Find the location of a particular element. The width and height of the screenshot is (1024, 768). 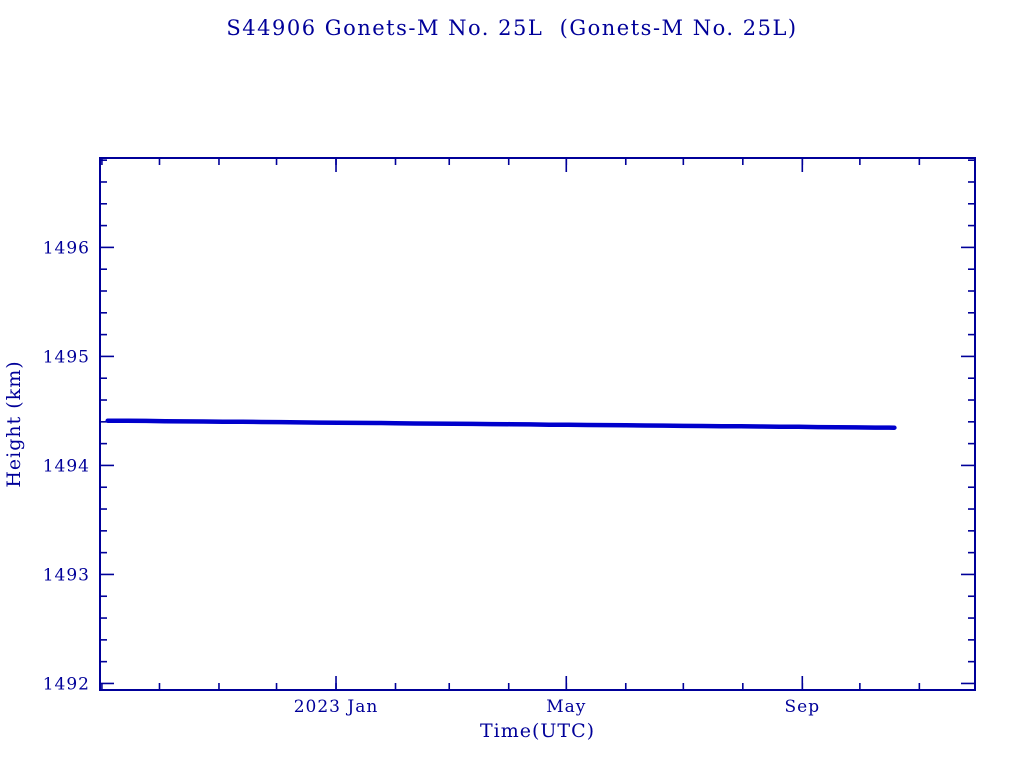

y-tick-label: 1495 is located at coordinates (66, 357).